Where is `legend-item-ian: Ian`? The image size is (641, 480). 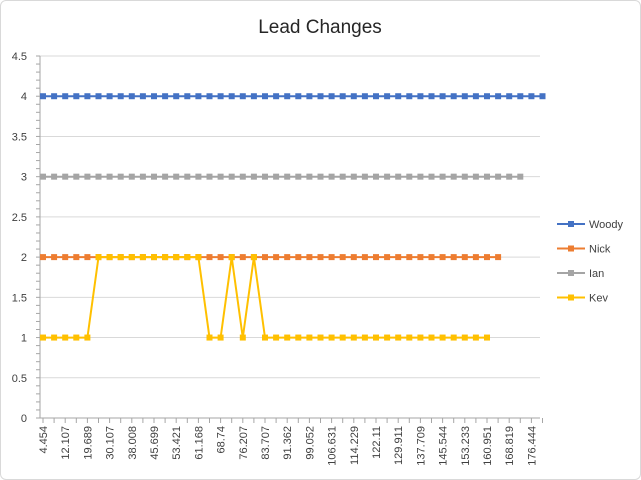
legend-item-ian: Ian is located at coordinates (580, 274).